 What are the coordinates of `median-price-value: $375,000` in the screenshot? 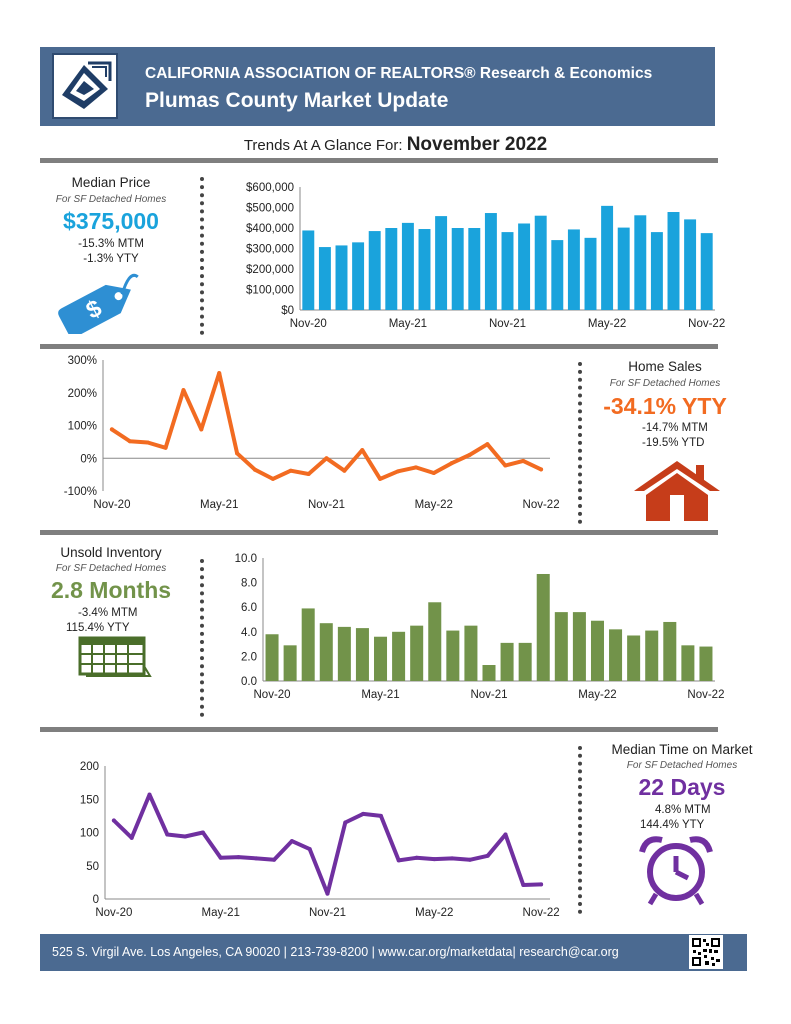 It's located at (111, 221).